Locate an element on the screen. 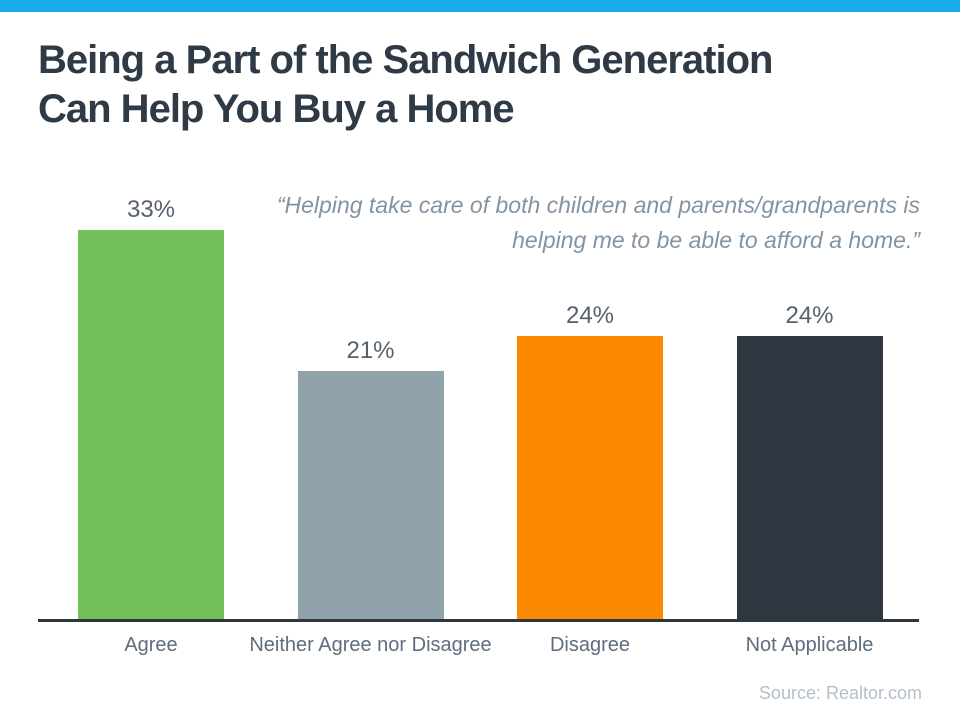 This screenshot has width=960, height=720. bar-agree is located at coordinates (151, 424).